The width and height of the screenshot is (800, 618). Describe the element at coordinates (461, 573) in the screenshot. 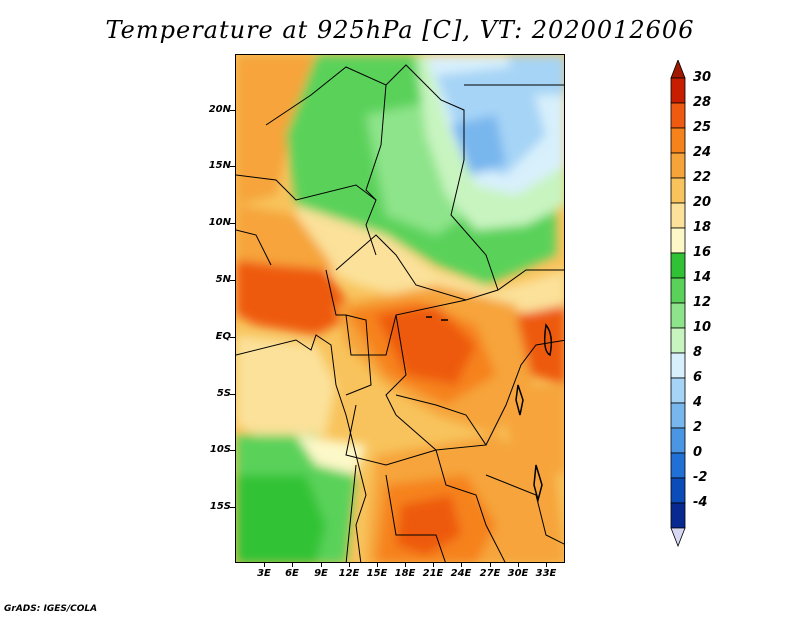

I see `lon-label-24e: 24E` at that location.